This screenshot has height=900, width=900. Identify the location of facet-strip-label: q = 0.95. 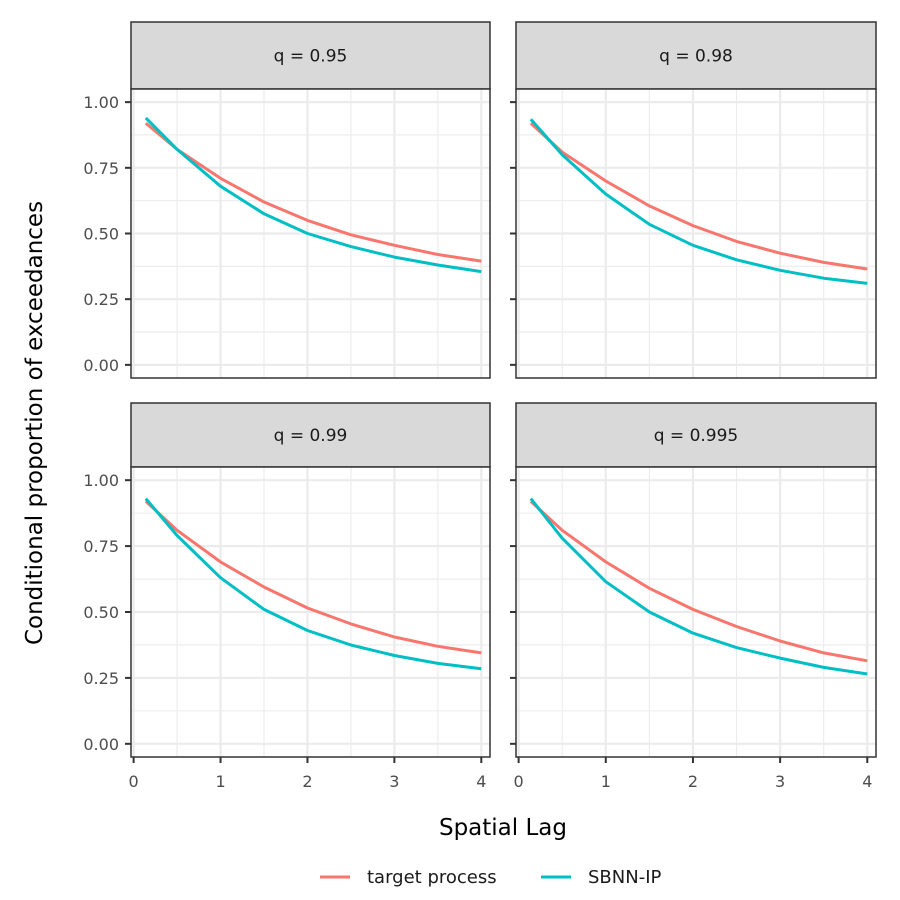
(311, 57).